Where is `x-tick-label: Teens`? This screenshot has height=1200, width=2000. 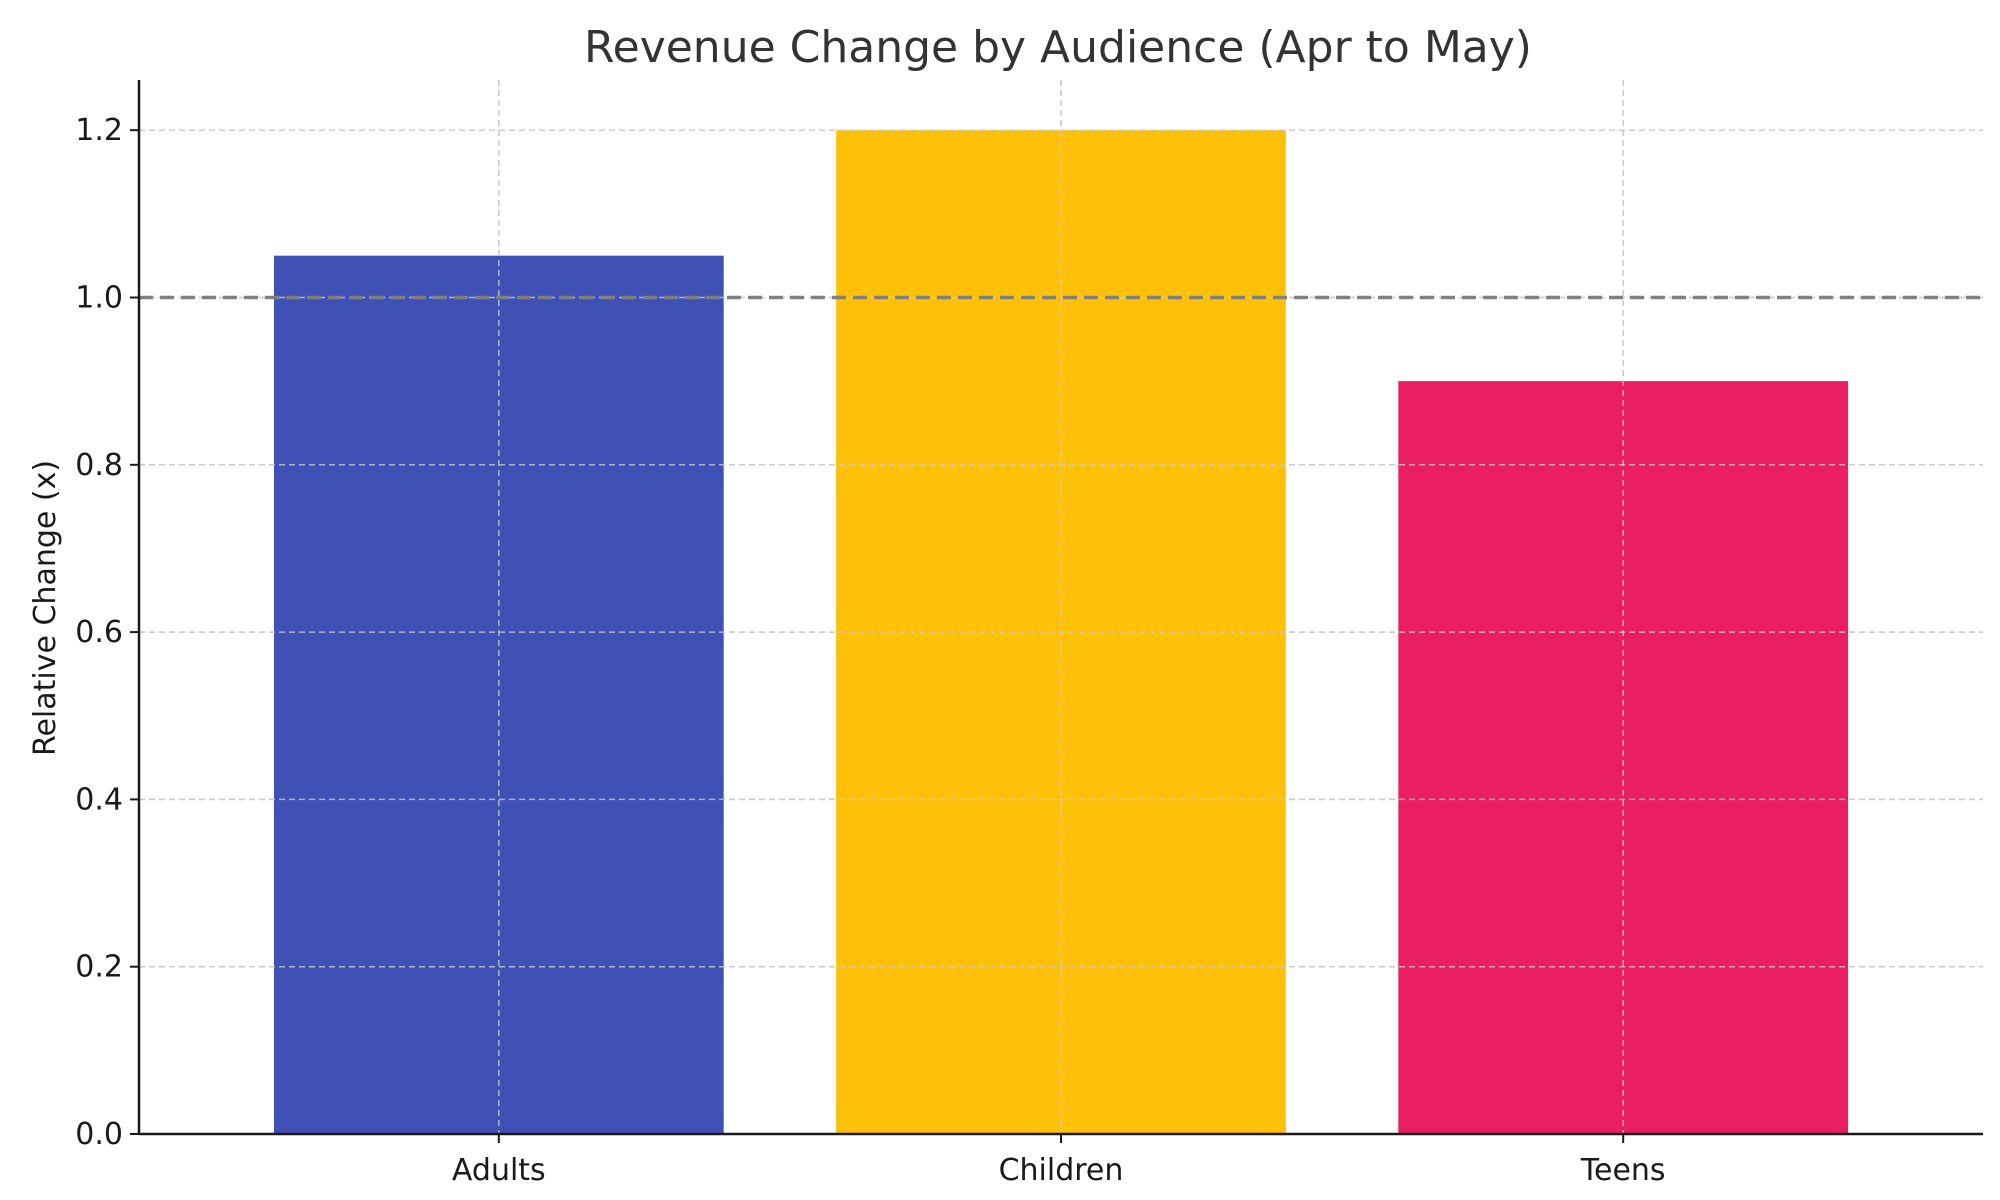
x-tick-label: Teens is located at coordinates (1623, 1170).